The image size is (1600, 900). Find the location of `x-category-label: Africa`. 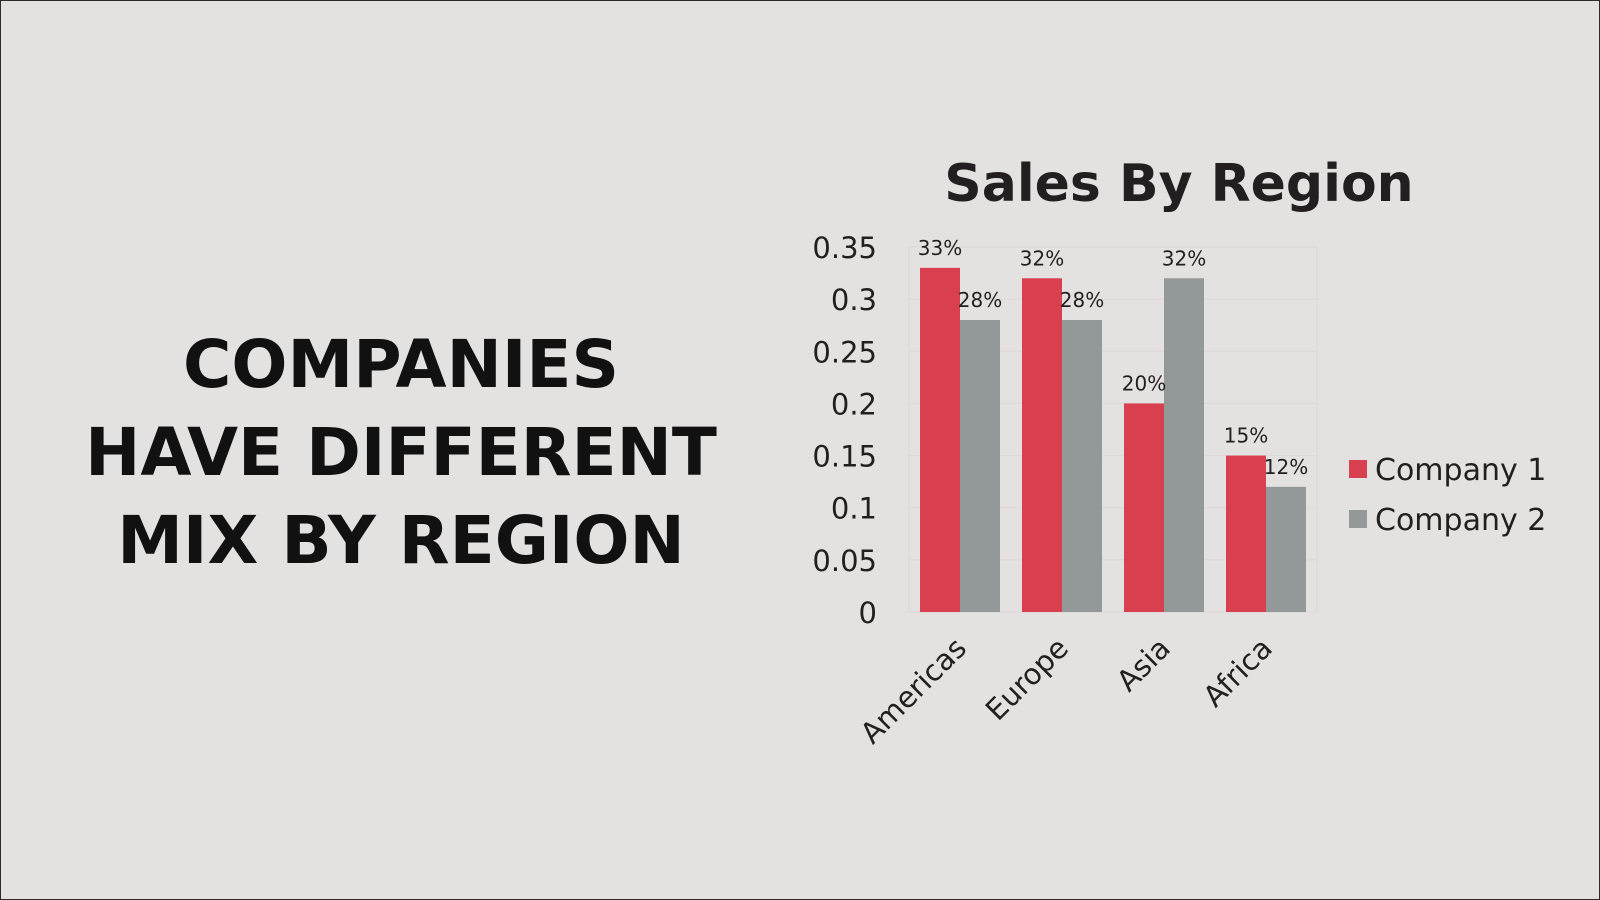

x-category-label: Africa is located at coordinates (1237, 672).